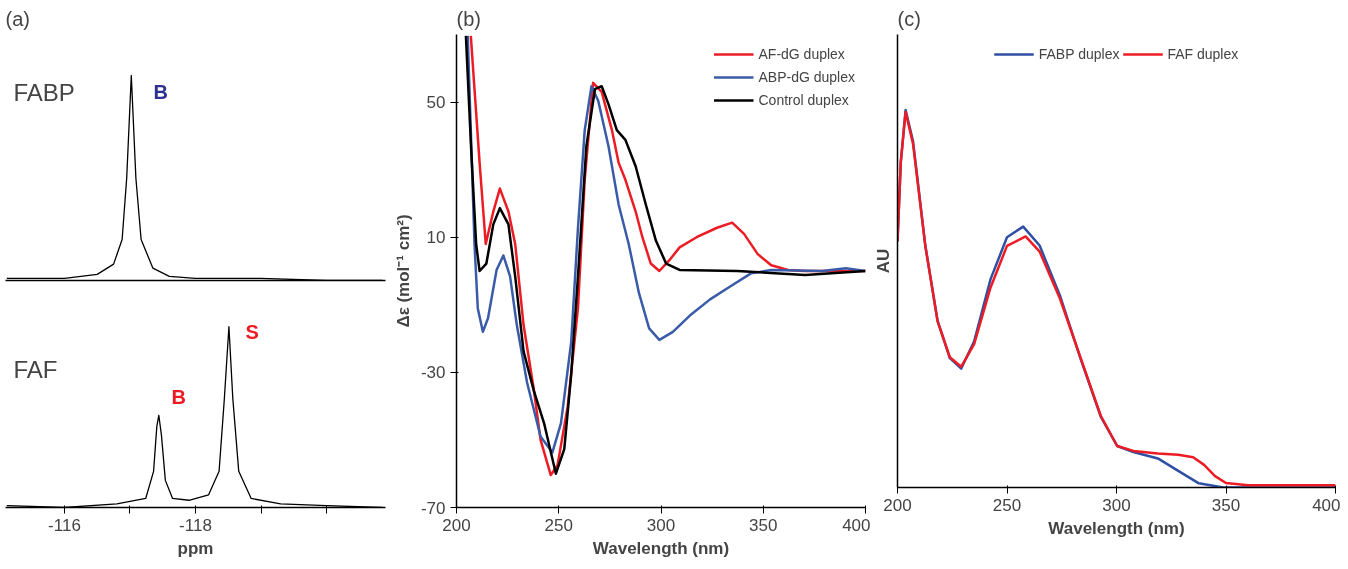 This screenshot has width=1348, height=569. What do you see at coordinates (883, 261) in the screenshot?
I see `y-axis-title: AU` at bounding box center [883, 261].